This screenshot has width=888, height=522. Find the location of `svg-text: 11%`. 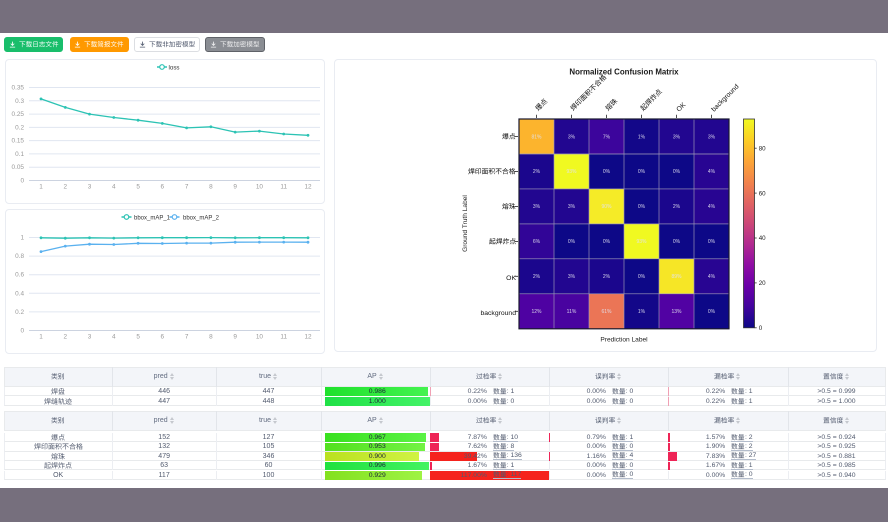

svg-text: 11% is located at coordinates (572, 312).